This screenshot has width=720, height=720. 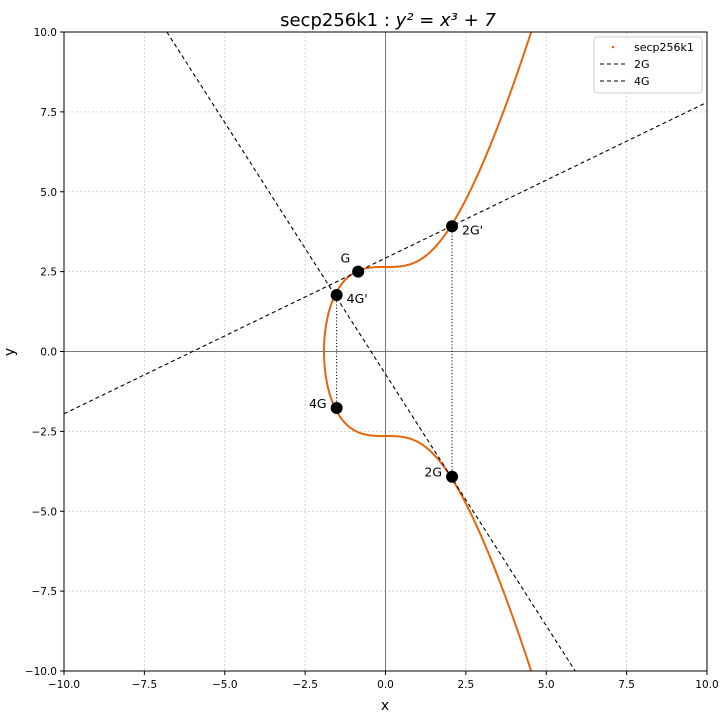 What do you see at coordinates (446, 20) in the screenshot?
I see `chart-title-equation: y² = x³ + 7` at bounding box center [446, 20].